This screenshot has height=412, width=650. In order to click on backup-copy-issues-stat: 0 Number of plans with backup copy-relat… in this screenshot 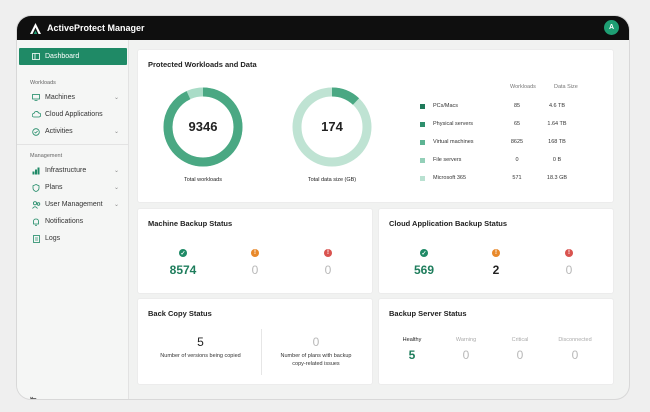, I will do `click(316, 351)`.